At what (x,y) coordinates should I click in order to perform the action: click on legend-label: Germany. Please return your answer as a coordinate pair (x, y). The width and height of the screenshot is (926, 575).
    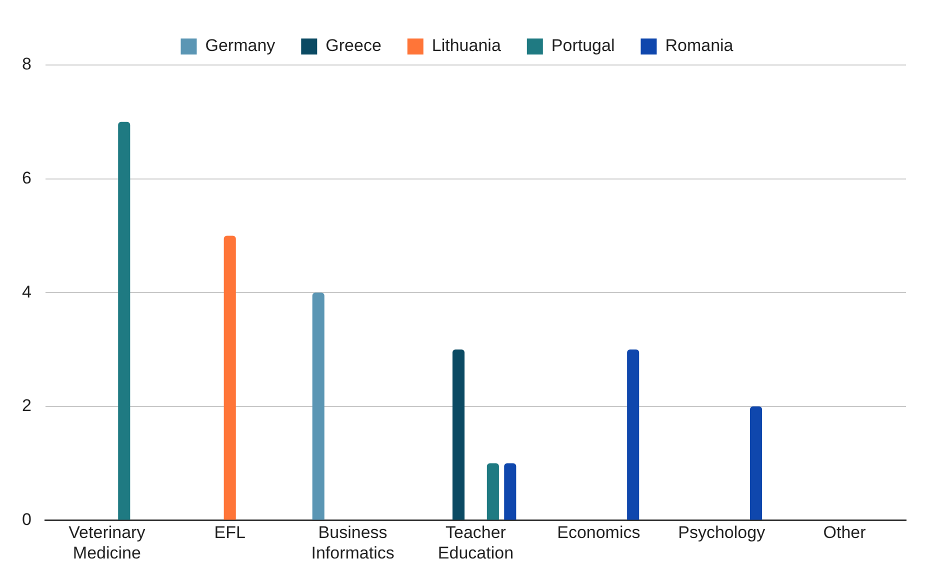
    Looking at the image, I should click on (240, 46).